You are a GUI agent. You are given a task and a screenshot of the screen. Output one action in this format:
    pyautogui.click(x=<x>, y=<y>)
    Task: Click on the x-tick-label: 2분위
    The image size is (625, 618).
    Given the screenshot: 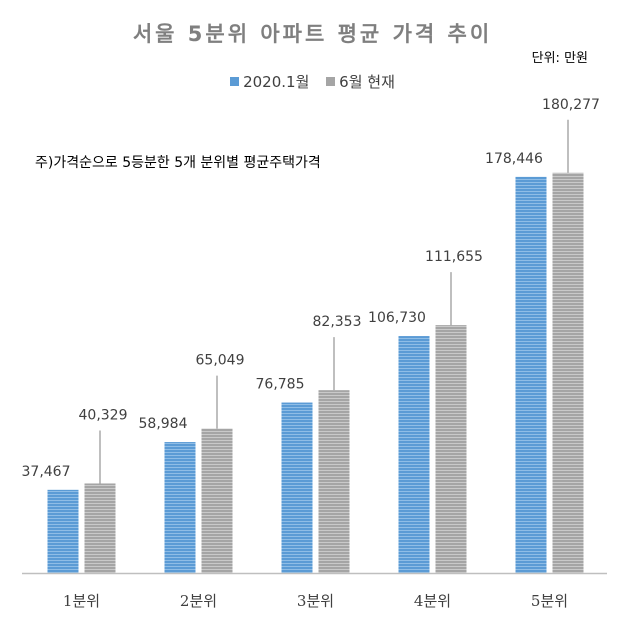 What is the action you would take?
    pyautogui.click(x=198, y=601)
    